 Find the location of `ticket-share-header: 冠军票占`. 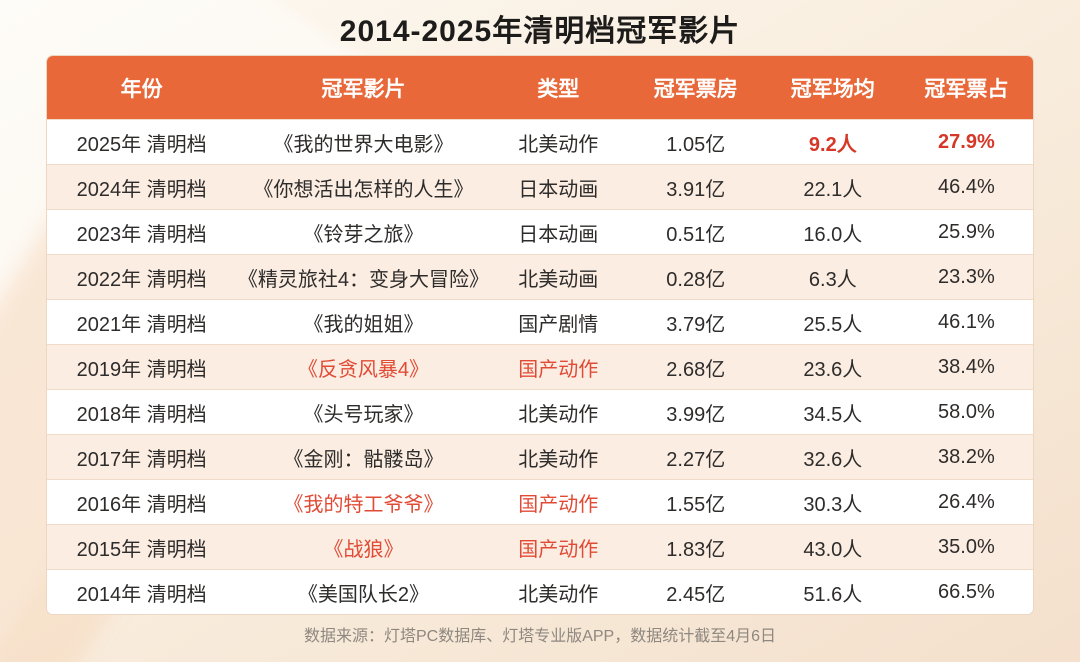

ticket-share-header: 冠军票占 is located at coordinates (966, 89).